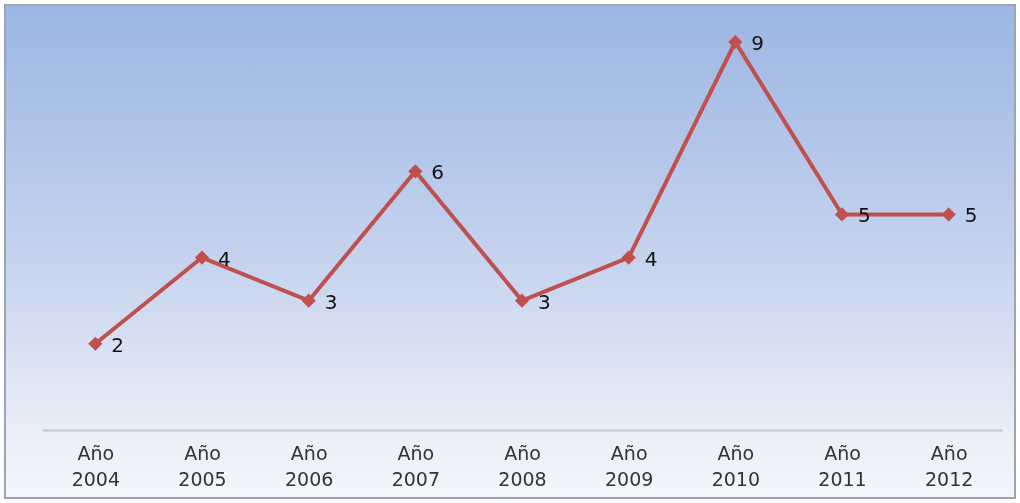 The width and height of the screenshot is (1020, 503). I want to click on x-tick-label: Año 2012, so click(949, 465).